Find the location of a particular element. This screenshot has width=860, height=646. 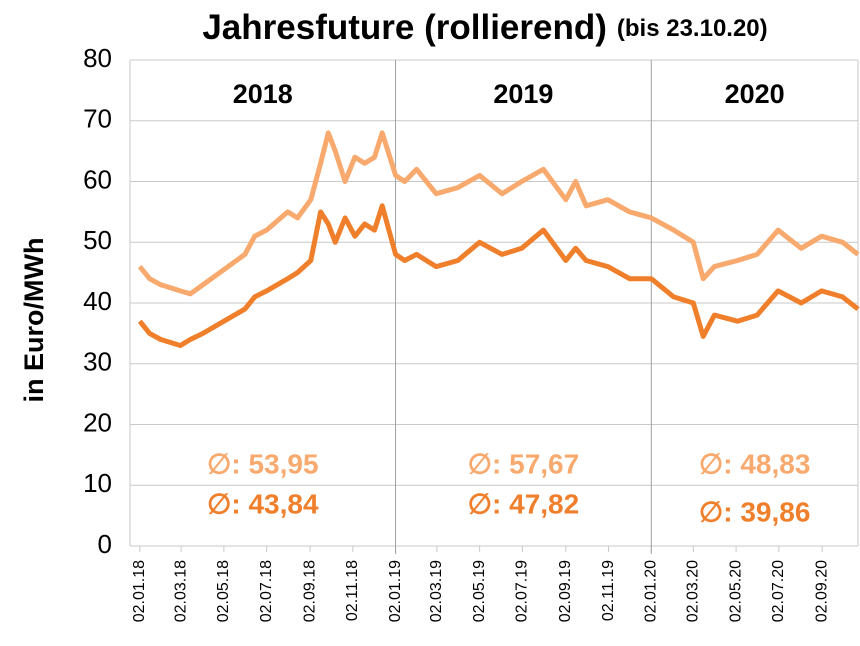

x-tick-label: 02.03.19 is located at coordinates (436, 591).